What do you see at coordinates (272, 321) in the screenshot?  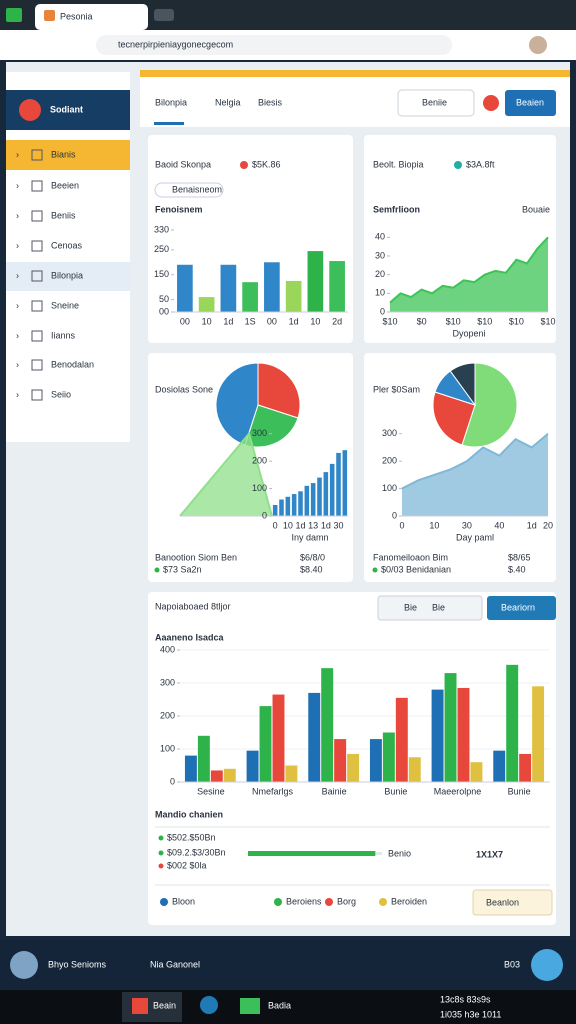 I see `x-tick-label: 00` at bounding box center [272, 321].